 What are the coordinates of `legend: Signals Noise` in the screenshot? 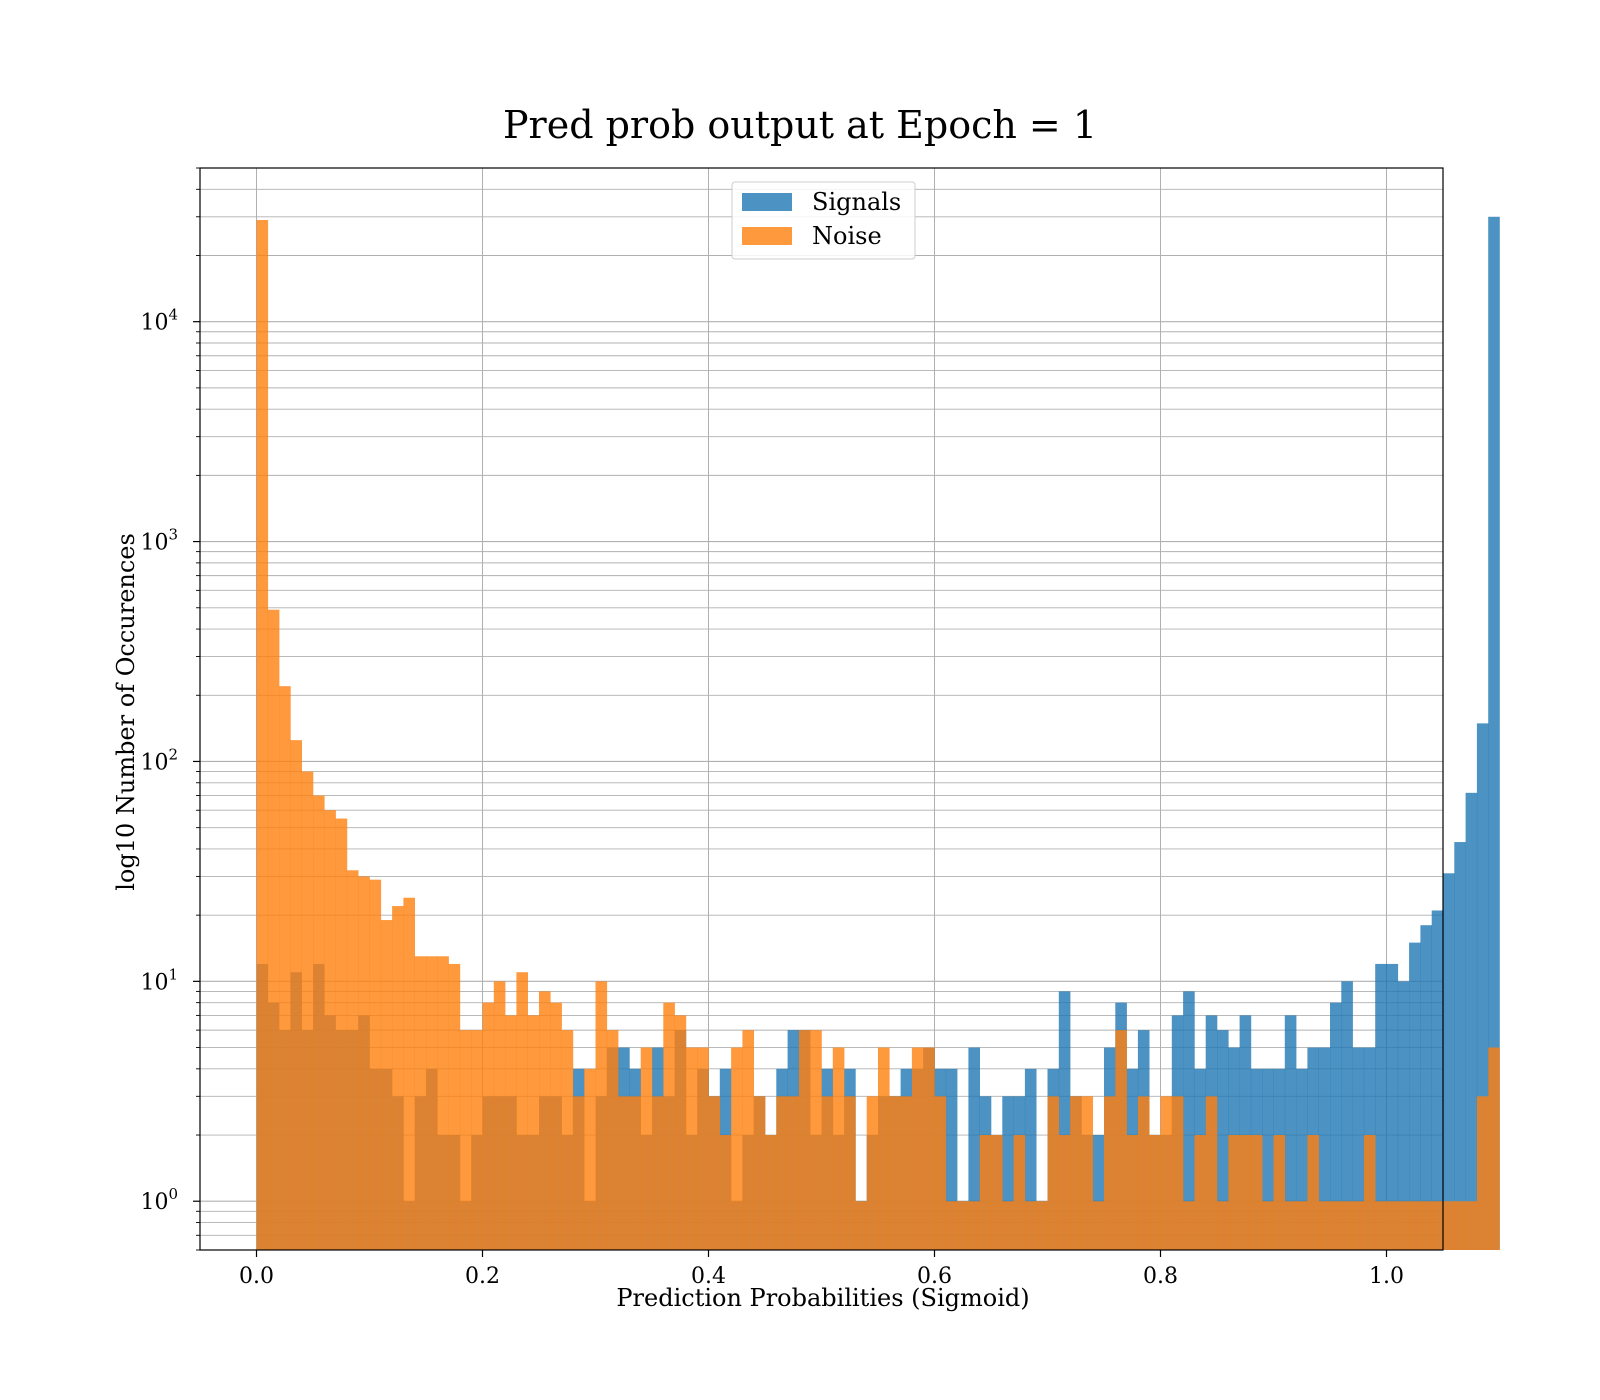 It's located at (823, 220).